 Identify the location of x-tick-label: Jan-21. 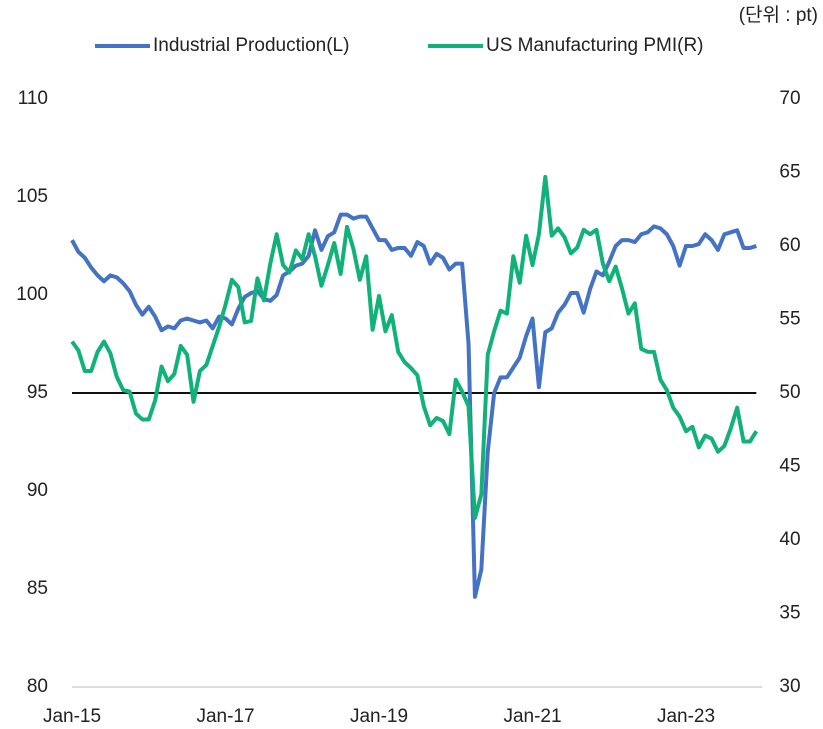
(532, 716).